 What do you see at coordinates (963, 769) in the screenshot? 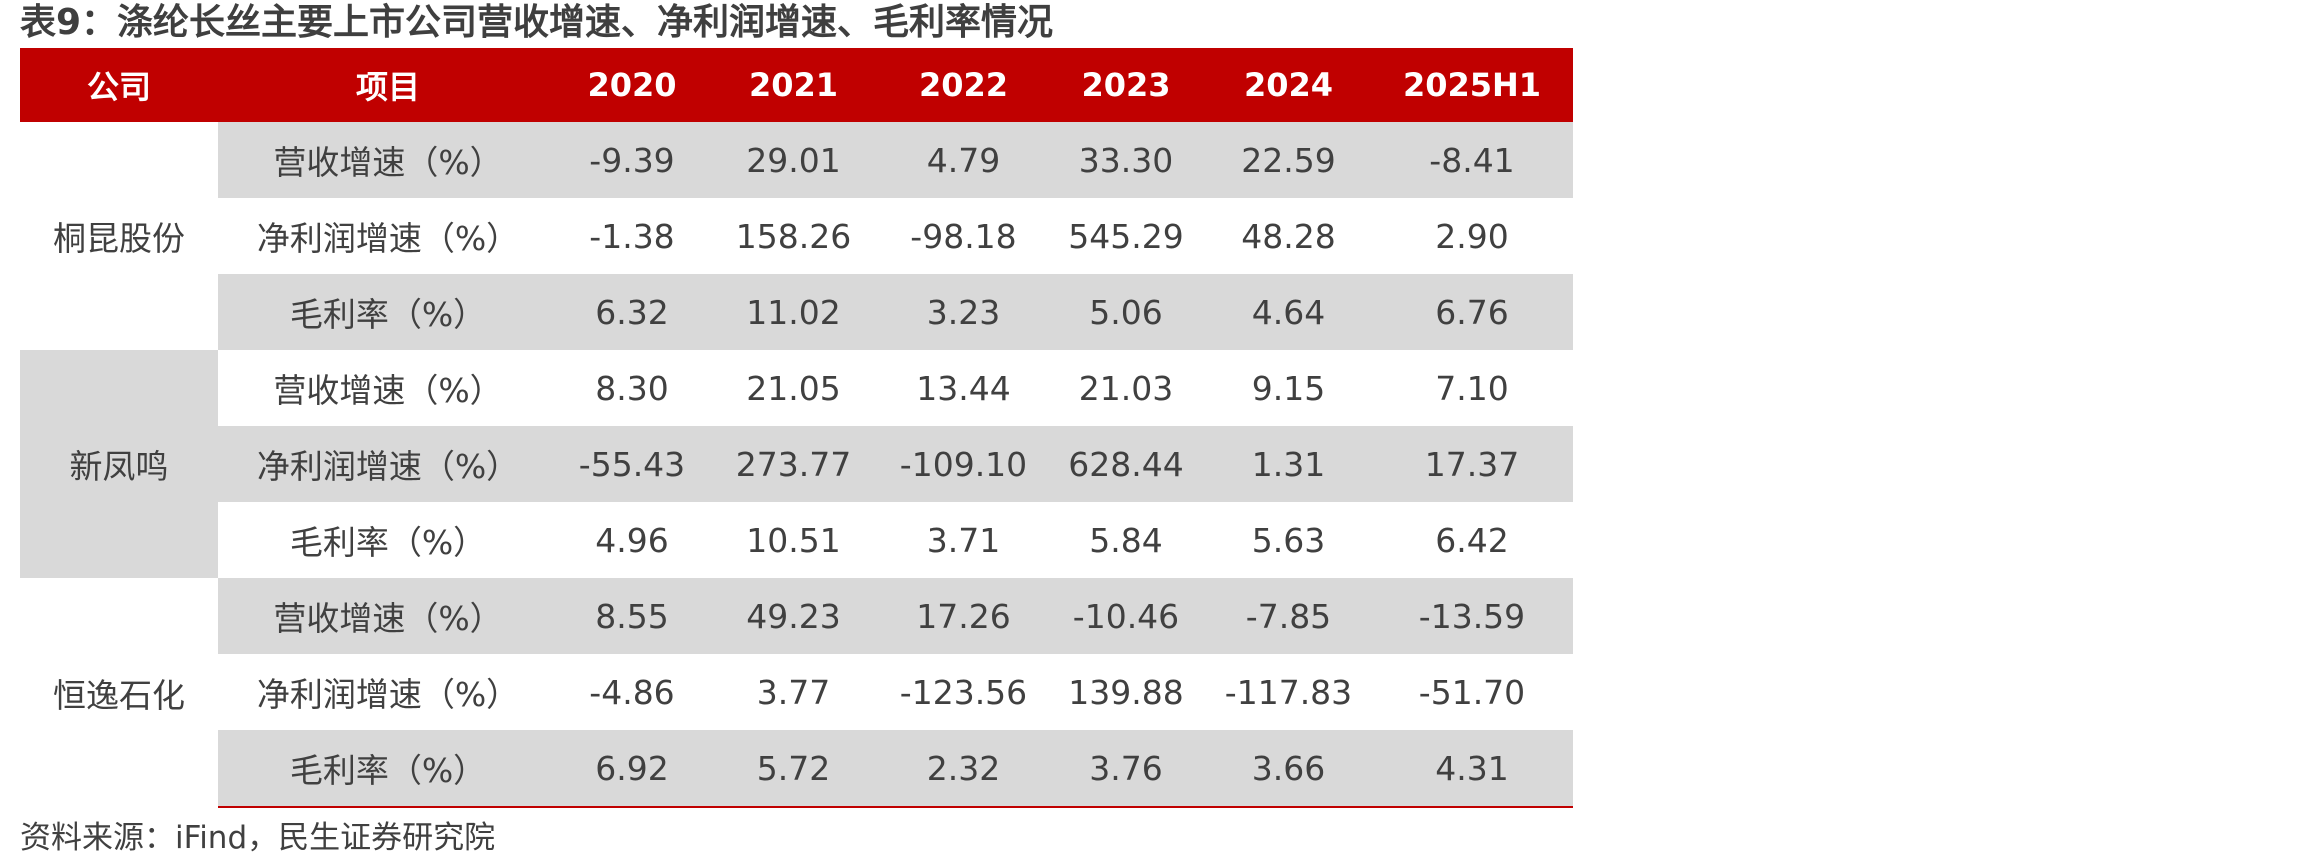
I see `value-cell: 2.32` at bounding box center [963, 769].